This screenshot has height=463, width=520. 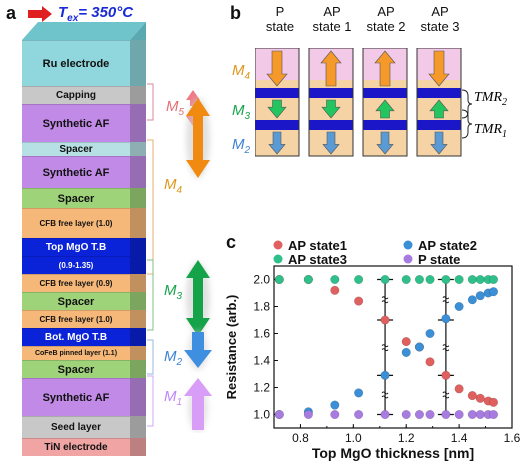 I want to click on panel-b-m4-label: M4, so click(x=241, y=72).